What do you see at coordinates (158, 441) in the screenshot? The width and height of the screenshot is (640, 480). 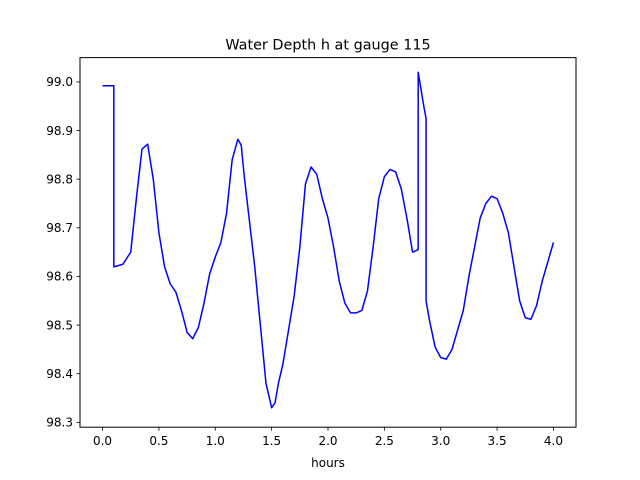 I see `x-tick-label: 0.5` at bounding box center [158, 441].